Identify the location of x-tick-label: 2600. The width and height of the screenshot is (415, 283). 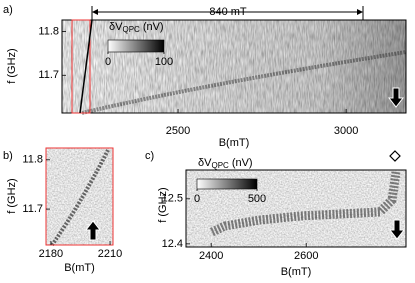
(306, 256).